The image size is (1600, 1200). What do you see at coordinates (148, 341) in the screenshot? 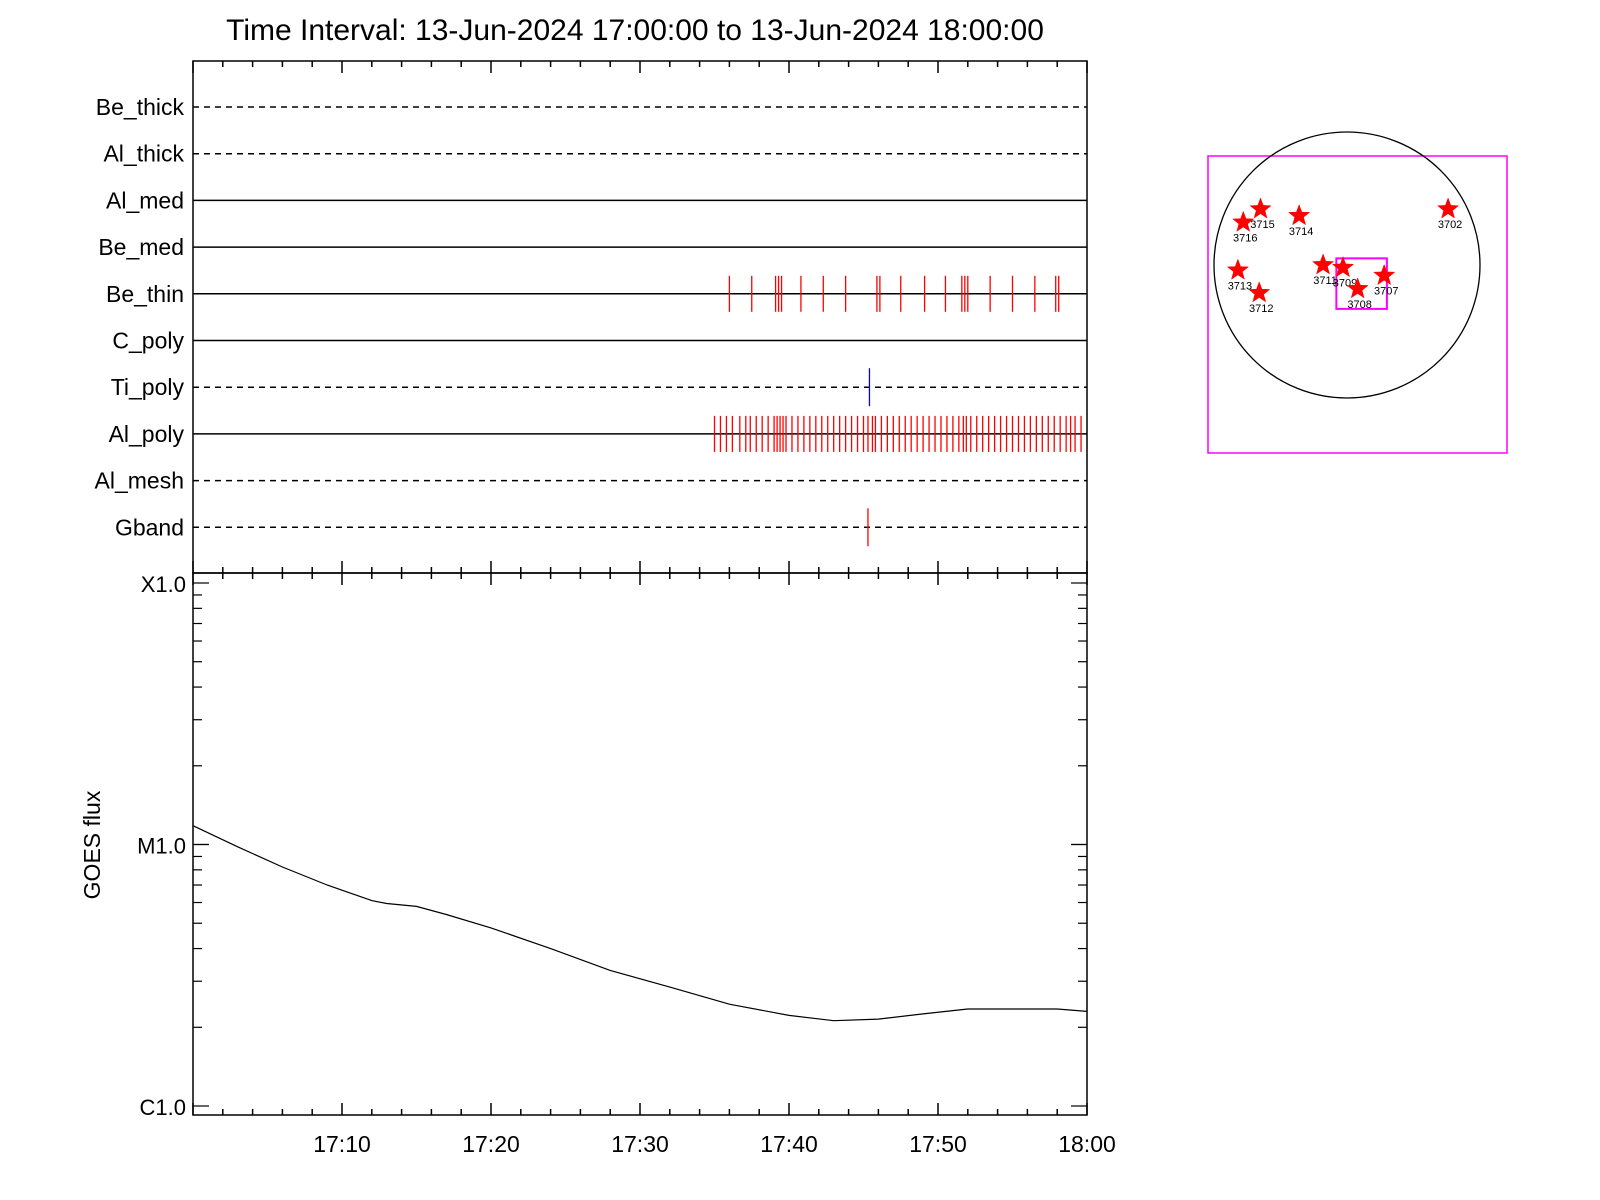
I see `channel-label: C_poly` at bounding box center [148, 341].